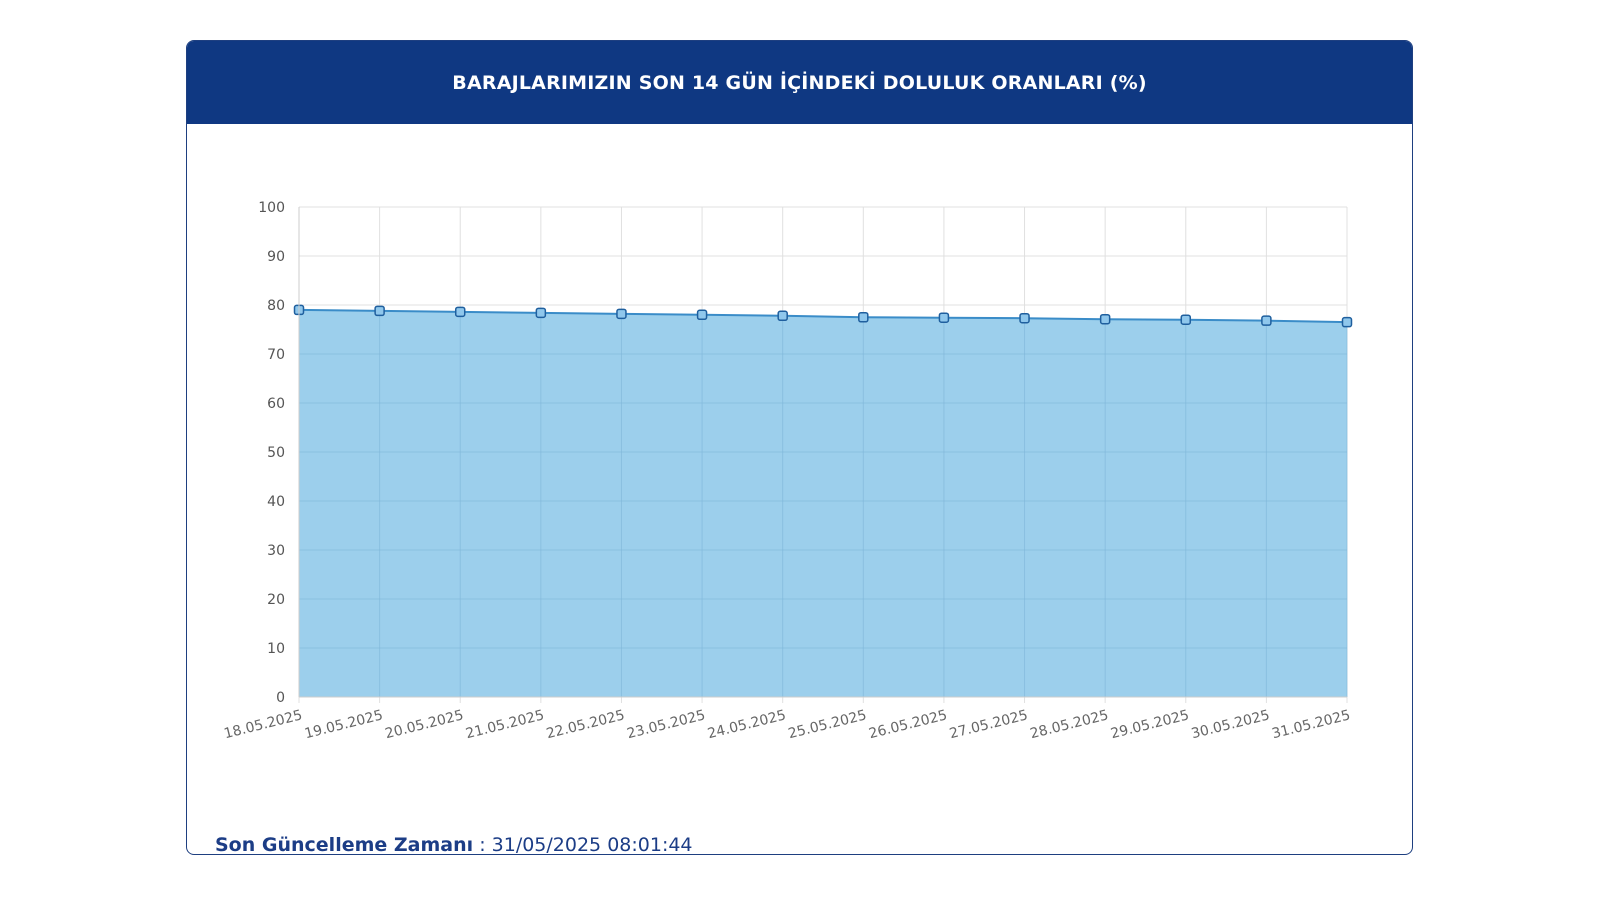 Image resolution: width=1600 pixels, height=900 pixels. What do you see at coordinates (276, 404) in the screenshot?
I see `y-tick-label: 60` at bounding box center [276, 404].